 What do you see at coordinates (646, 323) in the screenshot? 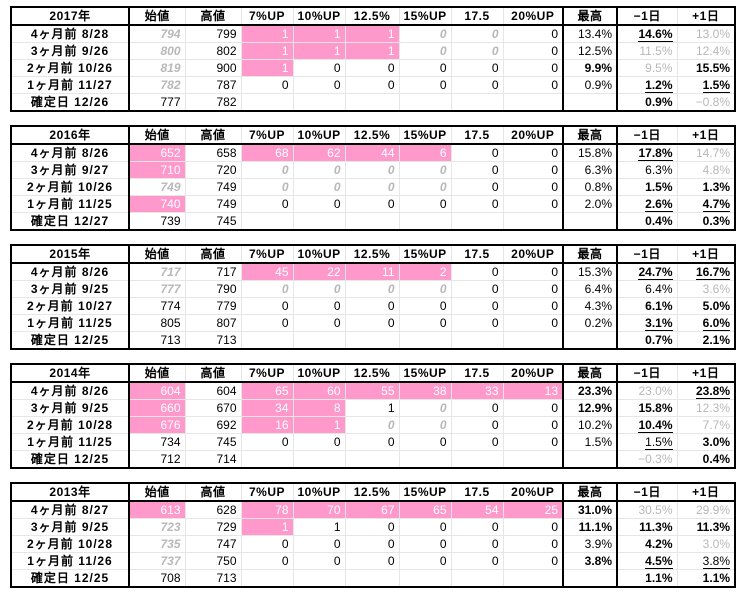
I see `table-cell: 3.1%` at bounding box center [646, 323].